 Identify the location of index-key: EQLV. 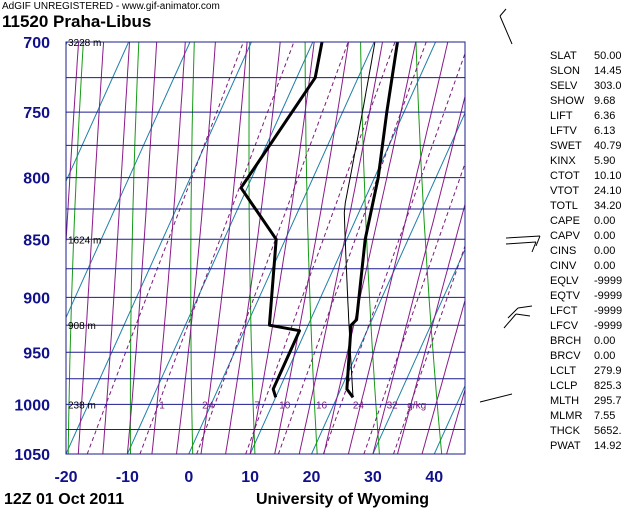
(564, 281).